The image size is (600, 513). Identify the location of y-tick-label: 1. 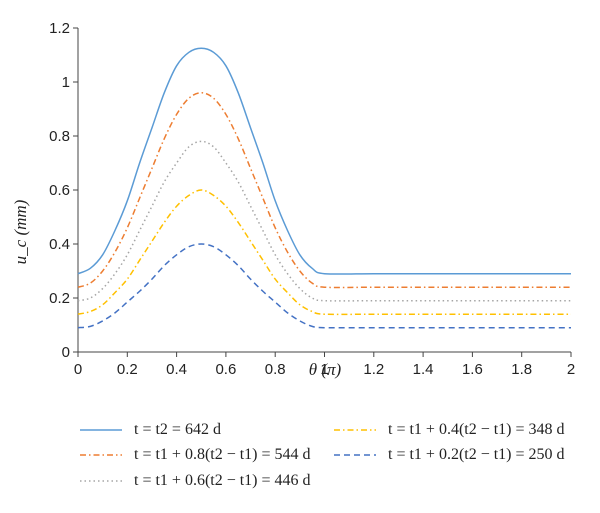
(66, 82).